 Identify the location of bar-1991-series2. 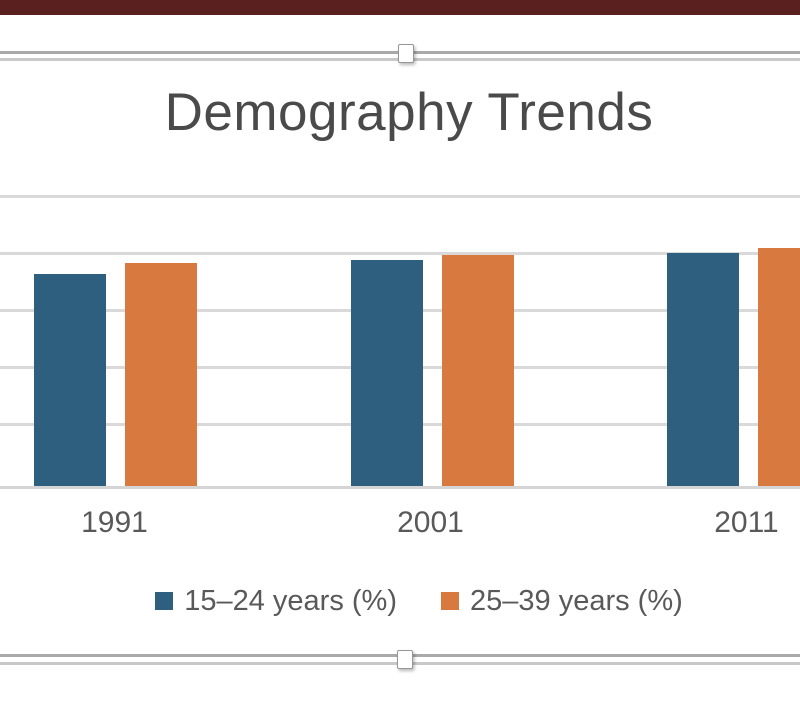
(161, 374).